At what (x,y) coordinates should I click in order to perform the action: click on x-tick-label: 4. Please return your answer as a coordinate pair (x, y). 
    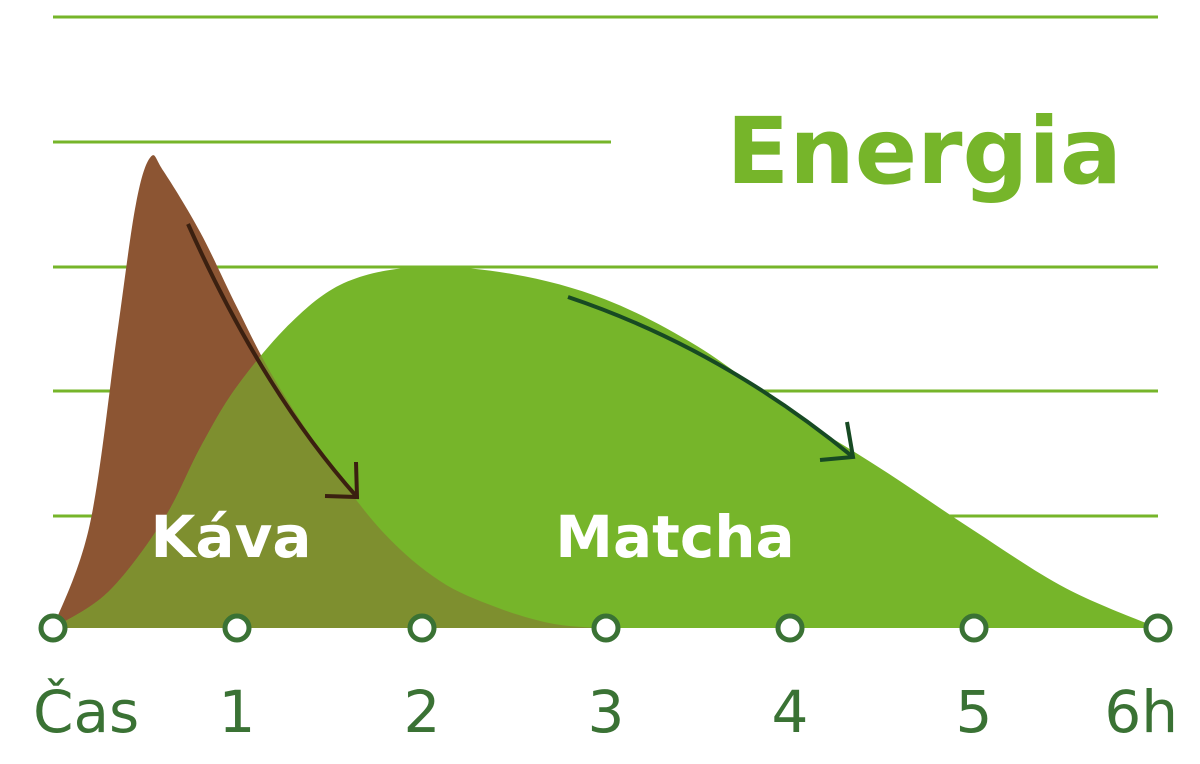
    Looking at the image, I should click on (790, 712).